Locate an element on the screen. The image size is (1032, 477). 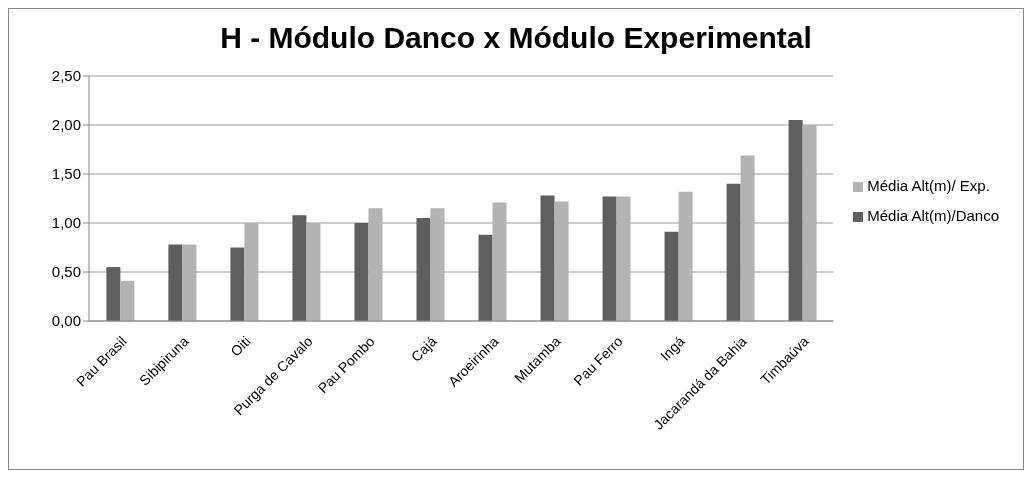
y-tick-label: 0,00 is located at coordinates (66, 321).